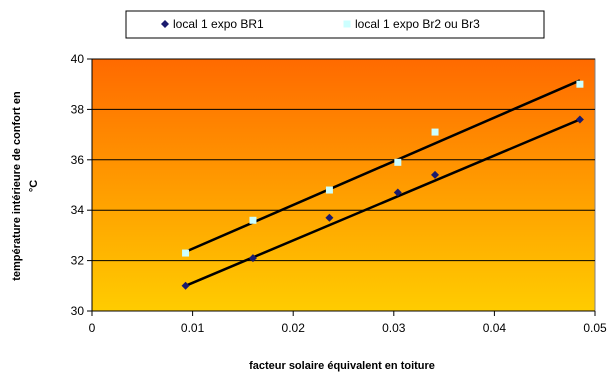  I want to click on y-axis-label-line-2: °C, so click(34, 186).